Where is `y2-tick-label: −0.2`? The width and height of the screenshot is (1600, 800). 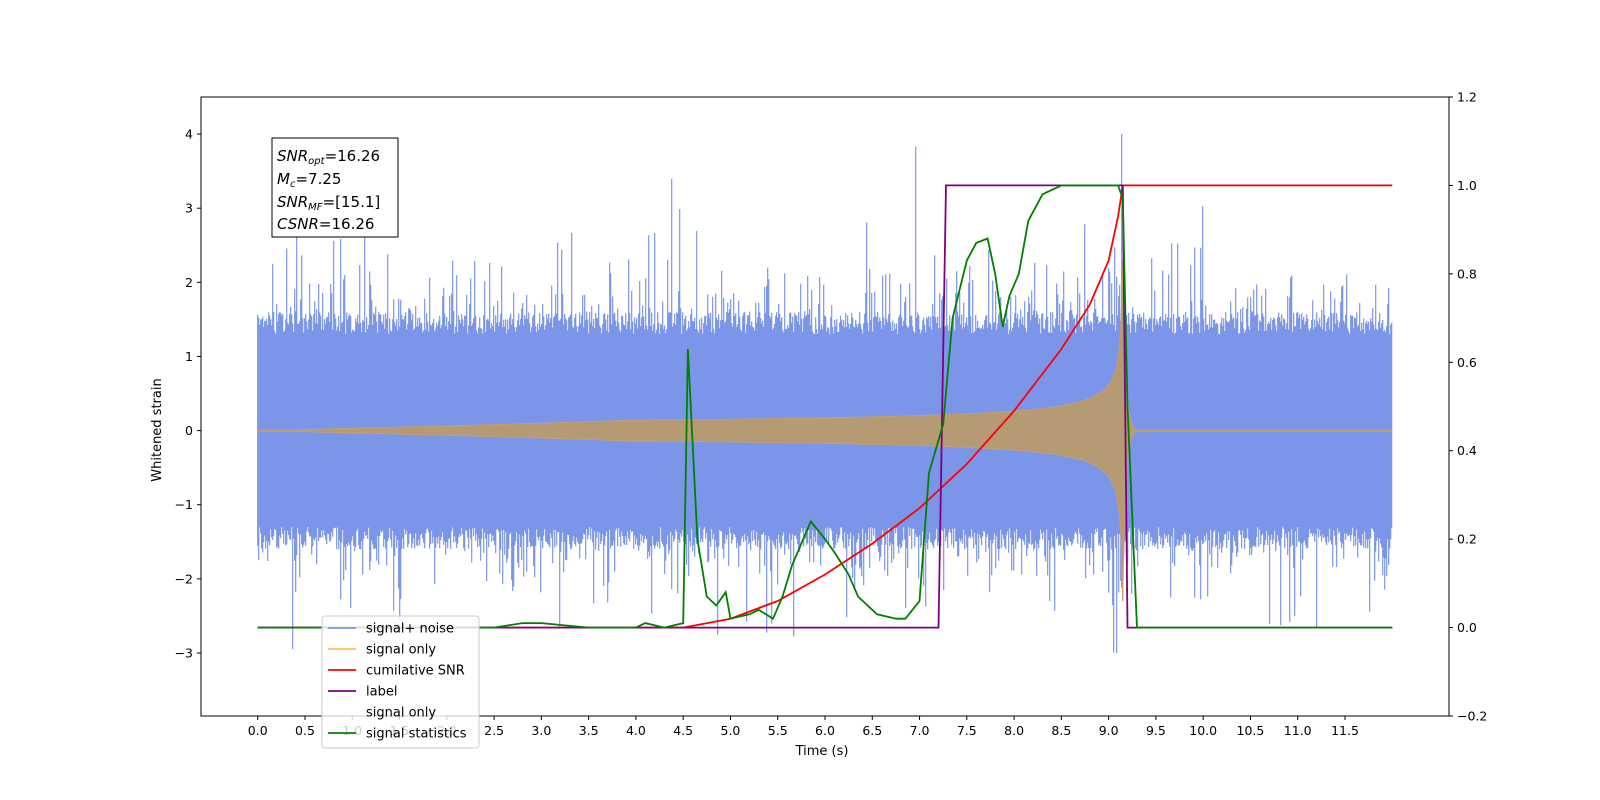 y2-tick-label: −0.2 is located at coordinates (1472, 716).